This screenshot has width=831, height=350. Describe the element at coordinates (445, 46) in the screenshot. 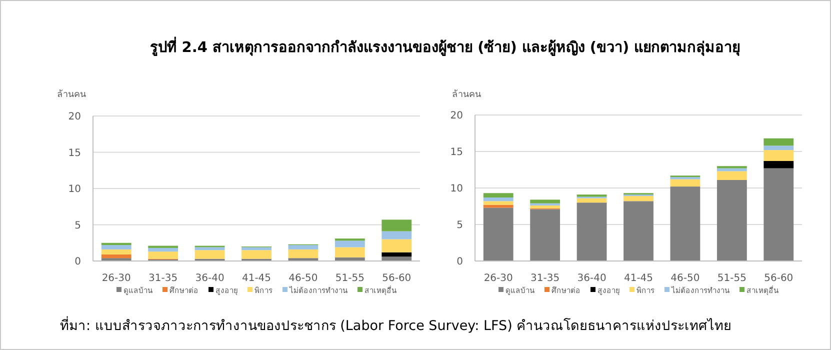

I see `chart-title: รูปที่ 2.4 สาเหตุการออกจากกำลังแรงงานของผู้ชาย (ซ้าย) และผู้หญิง (ขวา) แยกตามกลุ่มอายุ` at that location.